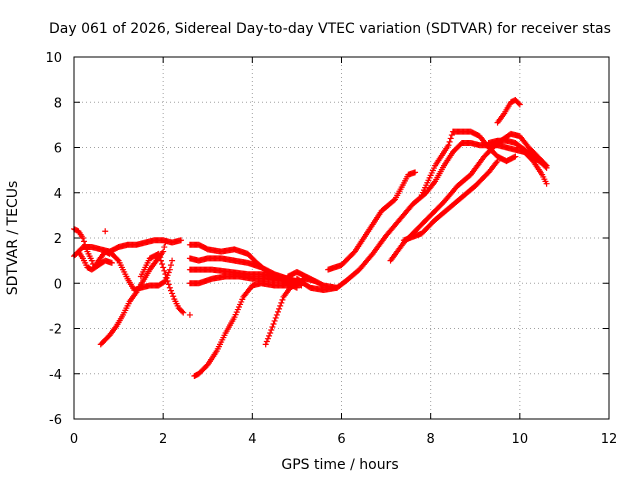  Describe the element at coordinates (13, 238) in the screenshot. I see `y-axis-label: SDTVAR / TECUs` at that location.